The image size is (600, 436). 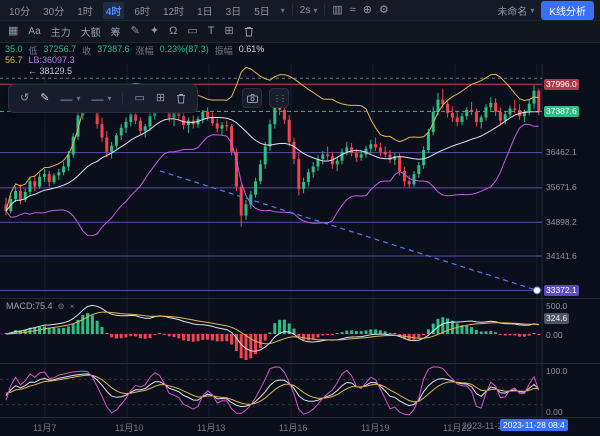 What do you see at coordinates (223, 51) in the screenshot?
I see `info-segment: 振幅` at bounding box center [223, 51].